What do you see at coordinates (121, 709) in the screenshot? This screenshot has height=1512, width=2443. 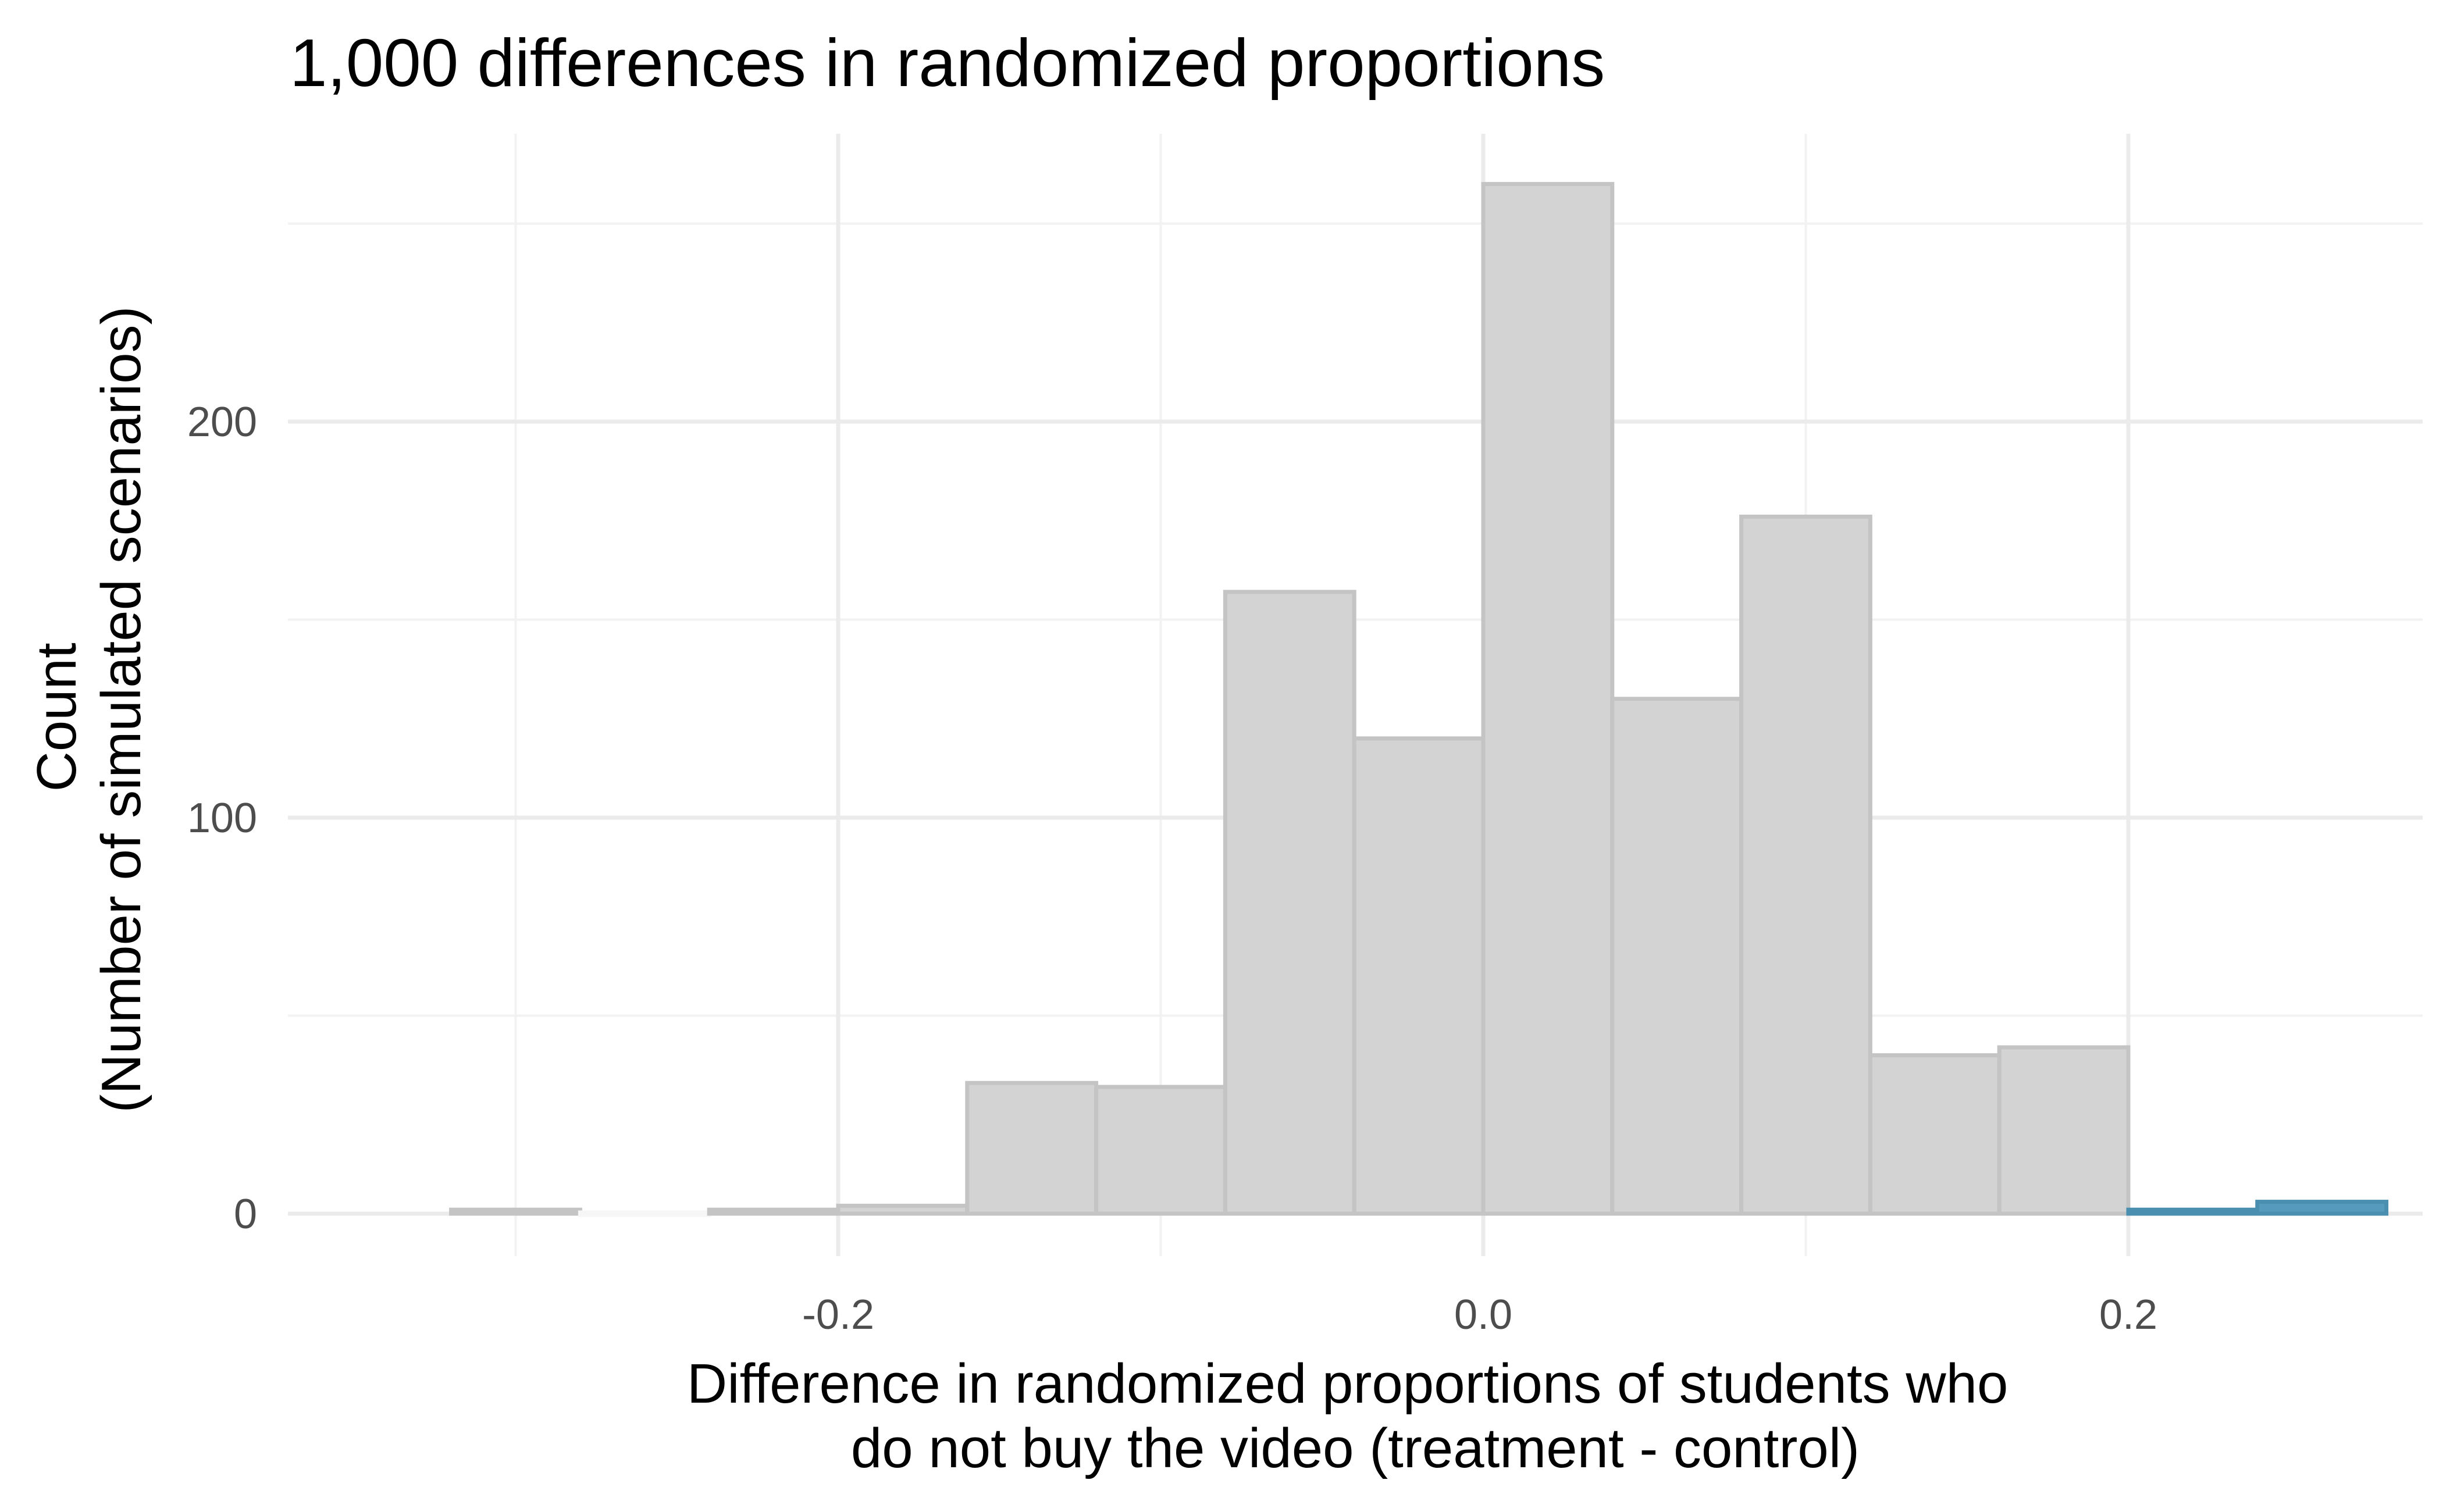 I see `y-axis-title-line-2: (Number of simulated scenarios)` at bounding box center [121, 709].